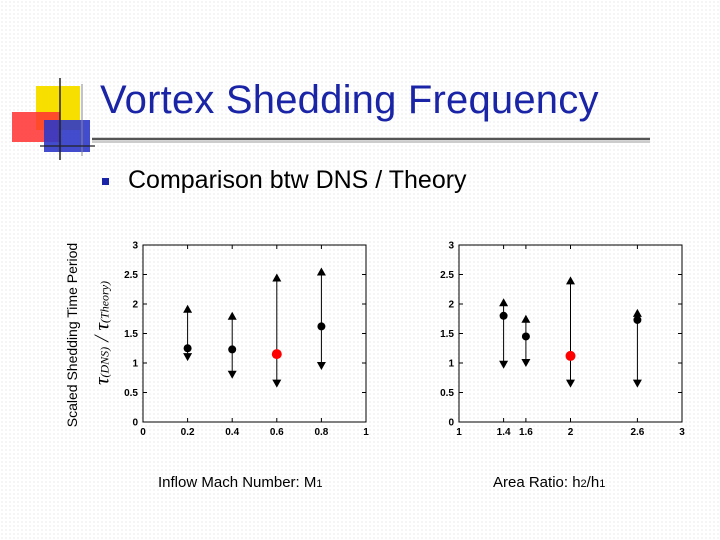 The image size is (720, 540). What do you see at coordinates (319, 484) in the screenshot?
I see `left-xlabel-sub: 1` at bounding box center [319, 484].